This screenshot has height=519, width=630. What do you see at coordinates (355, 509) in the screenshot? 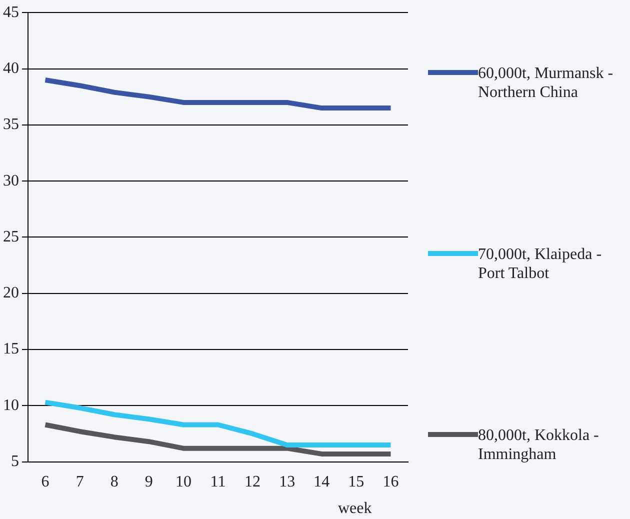
I see `x-axis-title: week` at bounding box center [355, 509].